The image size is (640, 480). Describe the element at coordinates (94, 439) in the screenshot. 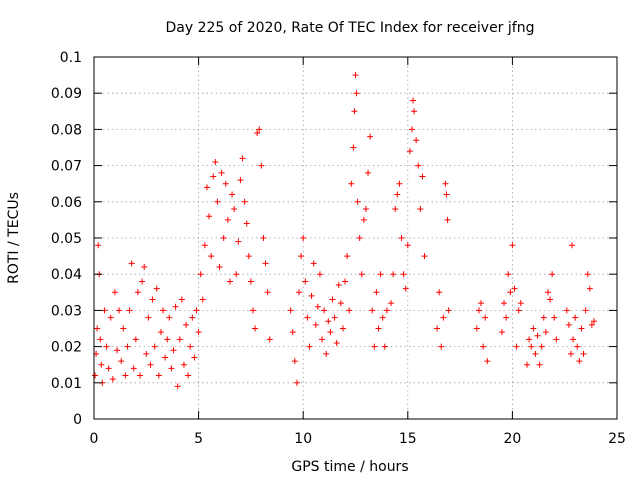

I see `x-tick-label: 0` at that location.